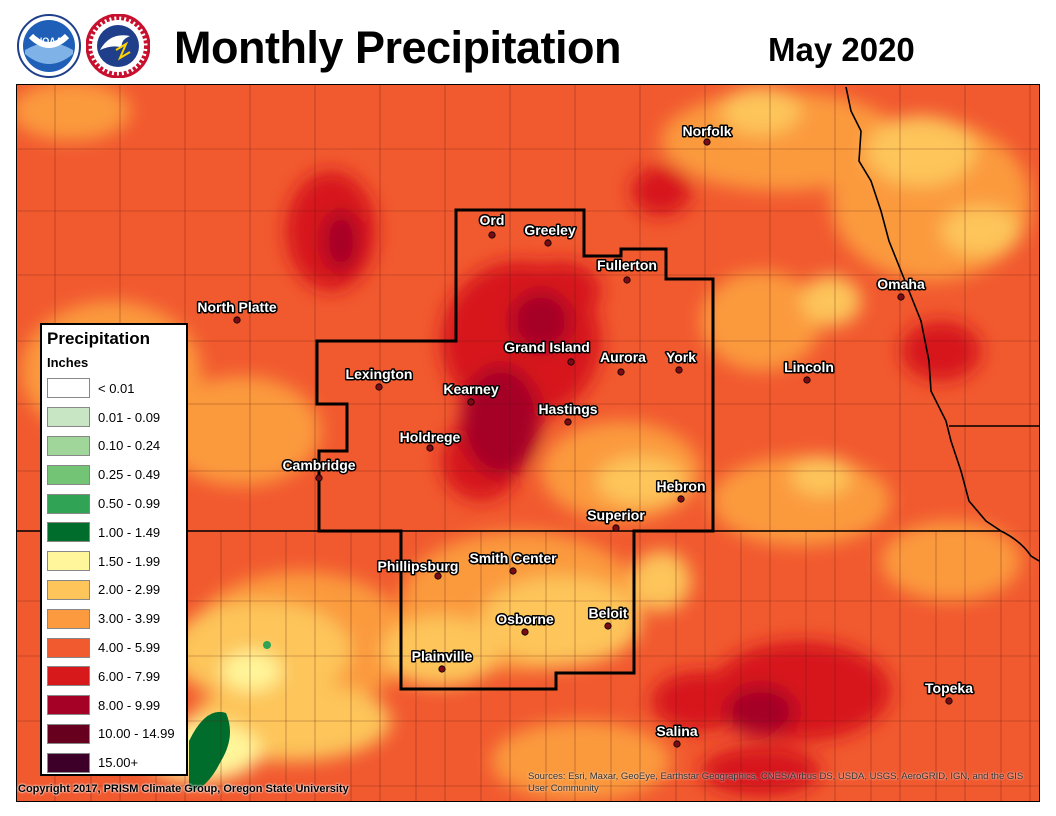 The width and height of the screenshot is (1056, 816). Describe the element at coordinates (841, 49) in the screenshot. I see `map-date: May 2020` at that location.